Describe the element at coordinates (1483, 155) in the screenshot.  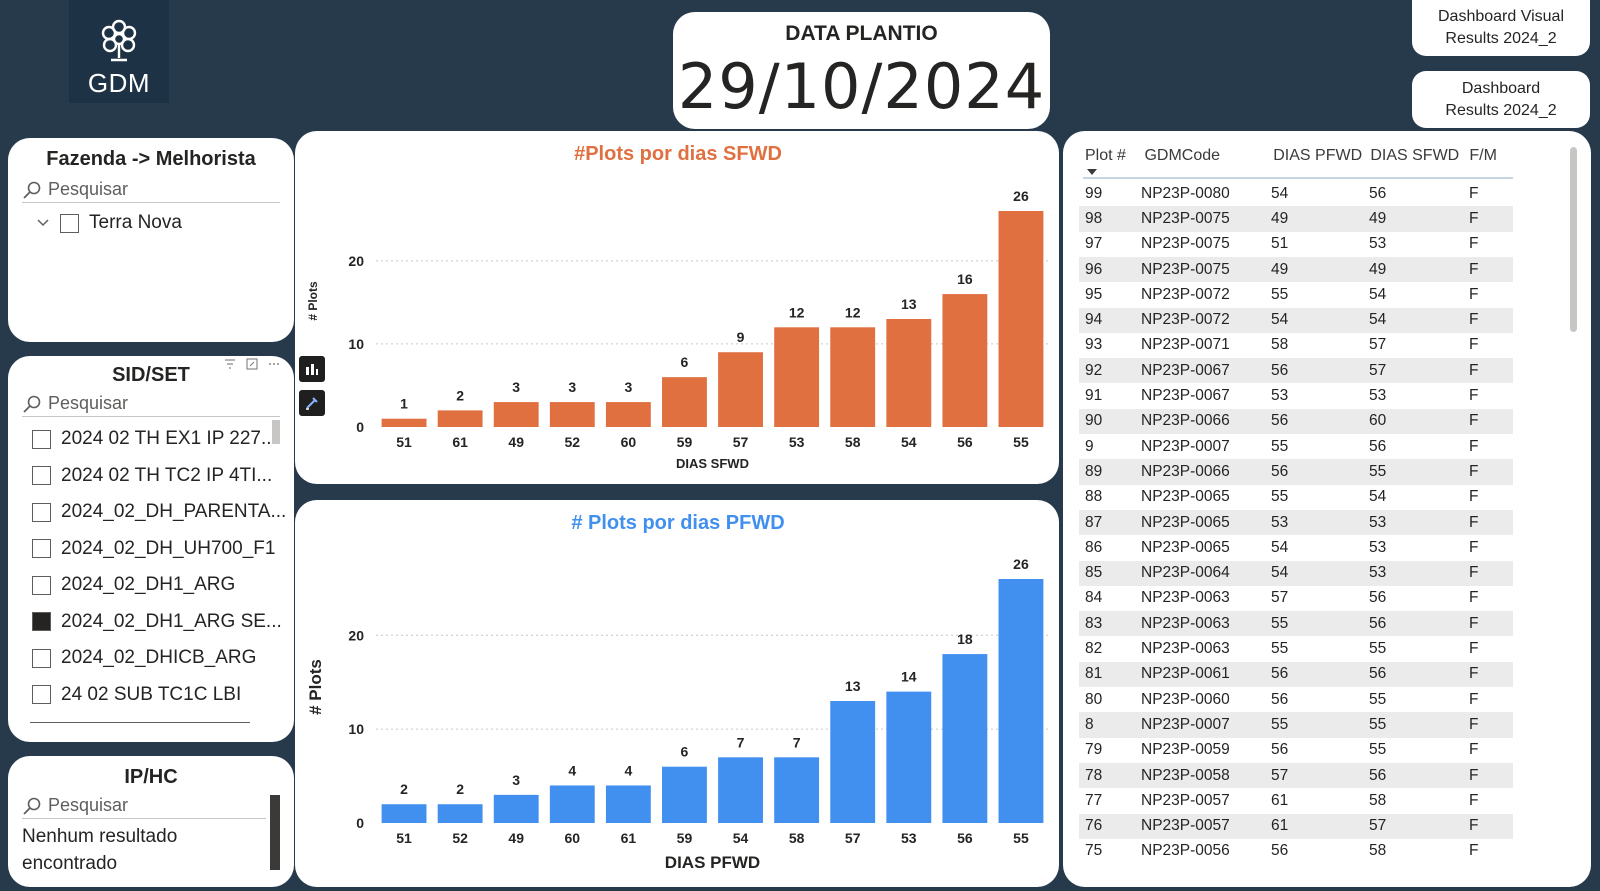
I see `column-header-fm: F/M` at that location.